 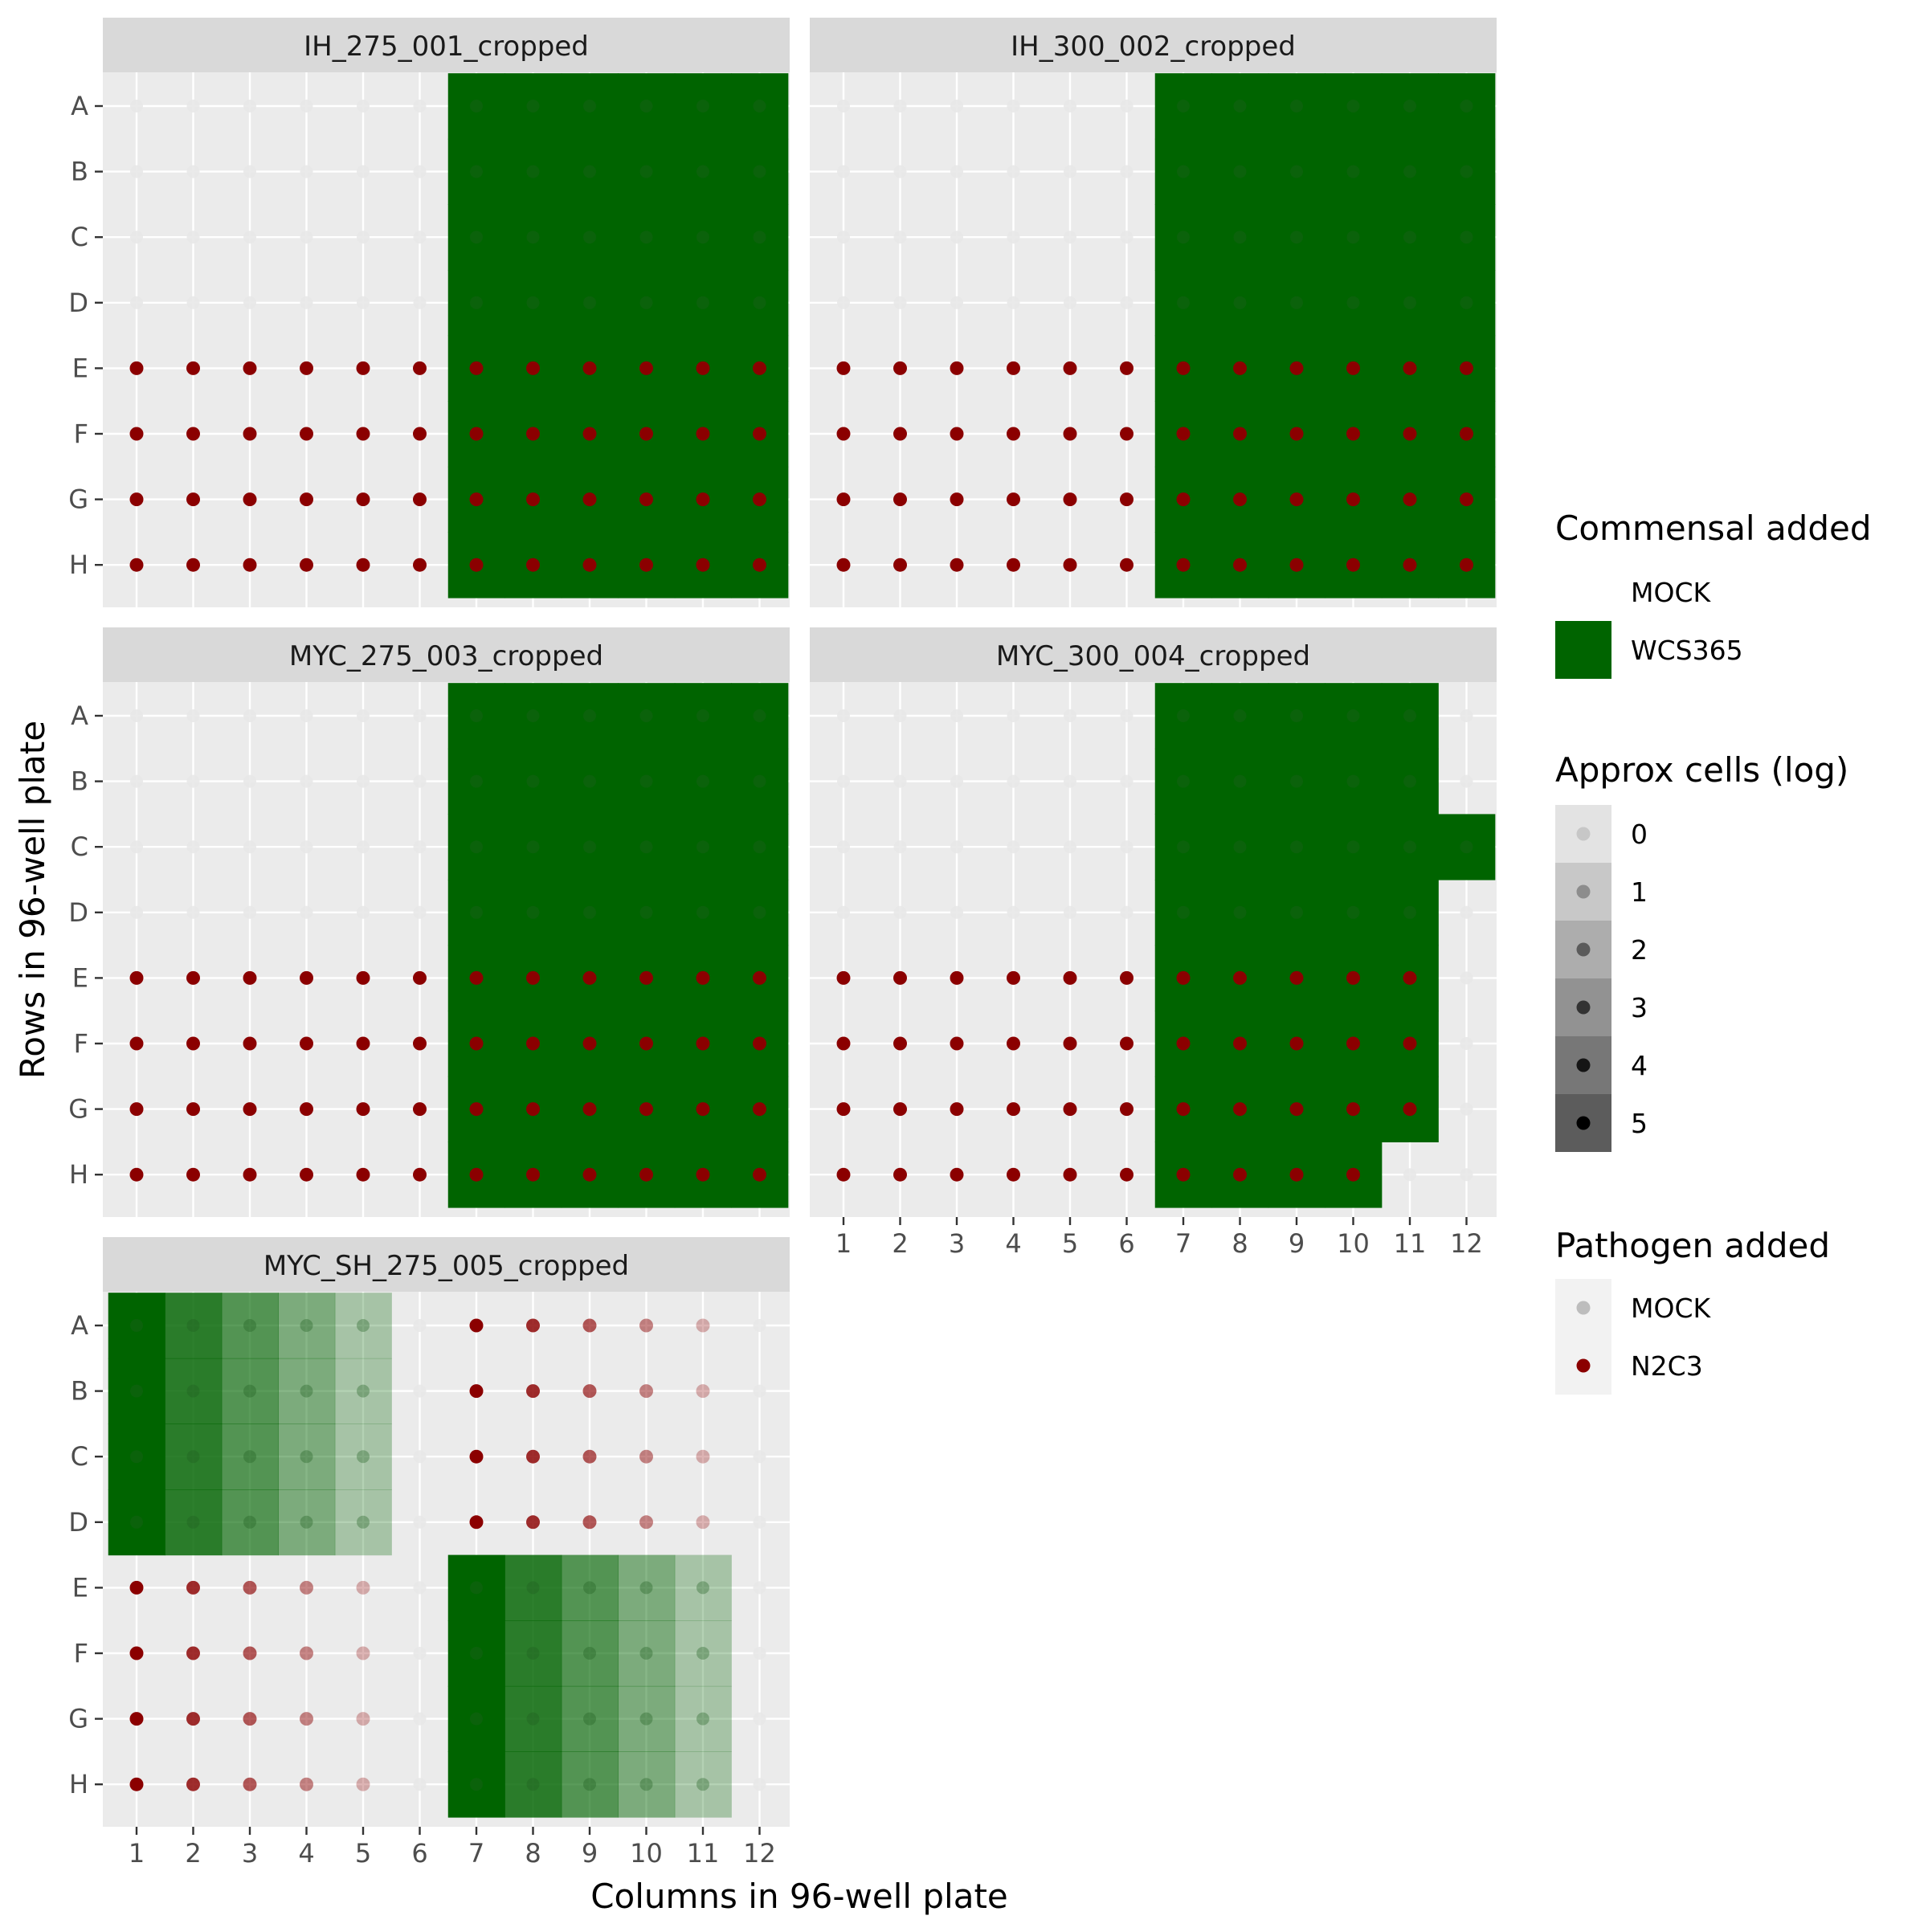 I want to click on legend-pathogen: Pathogen added MOCK N2C3, so click(x=1692, y=1311).